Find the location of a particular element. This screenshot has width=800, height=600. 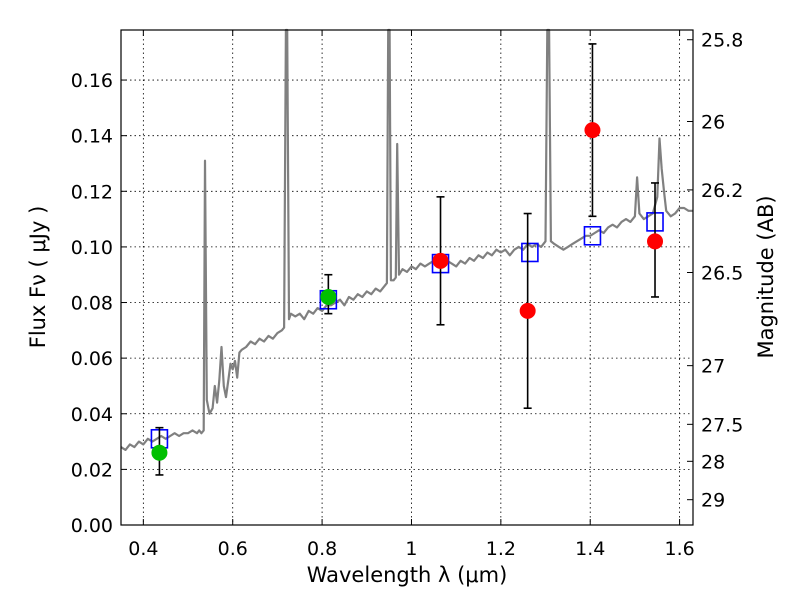

x-tick-label: 0.6 is located at coordinates (233, 549).